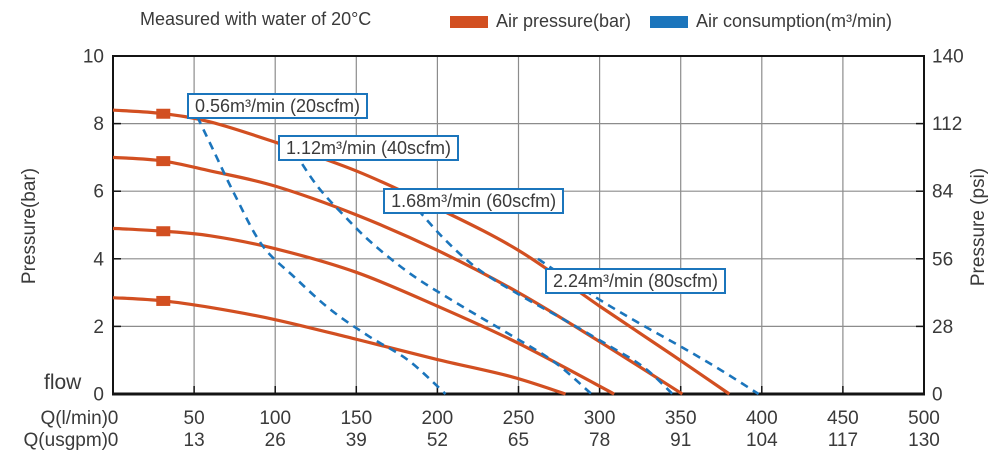 This screenshot has width=1000, height=471. I want to click on legend-item-air-consumption: Air consumption(m³/min), so click(771, 21).